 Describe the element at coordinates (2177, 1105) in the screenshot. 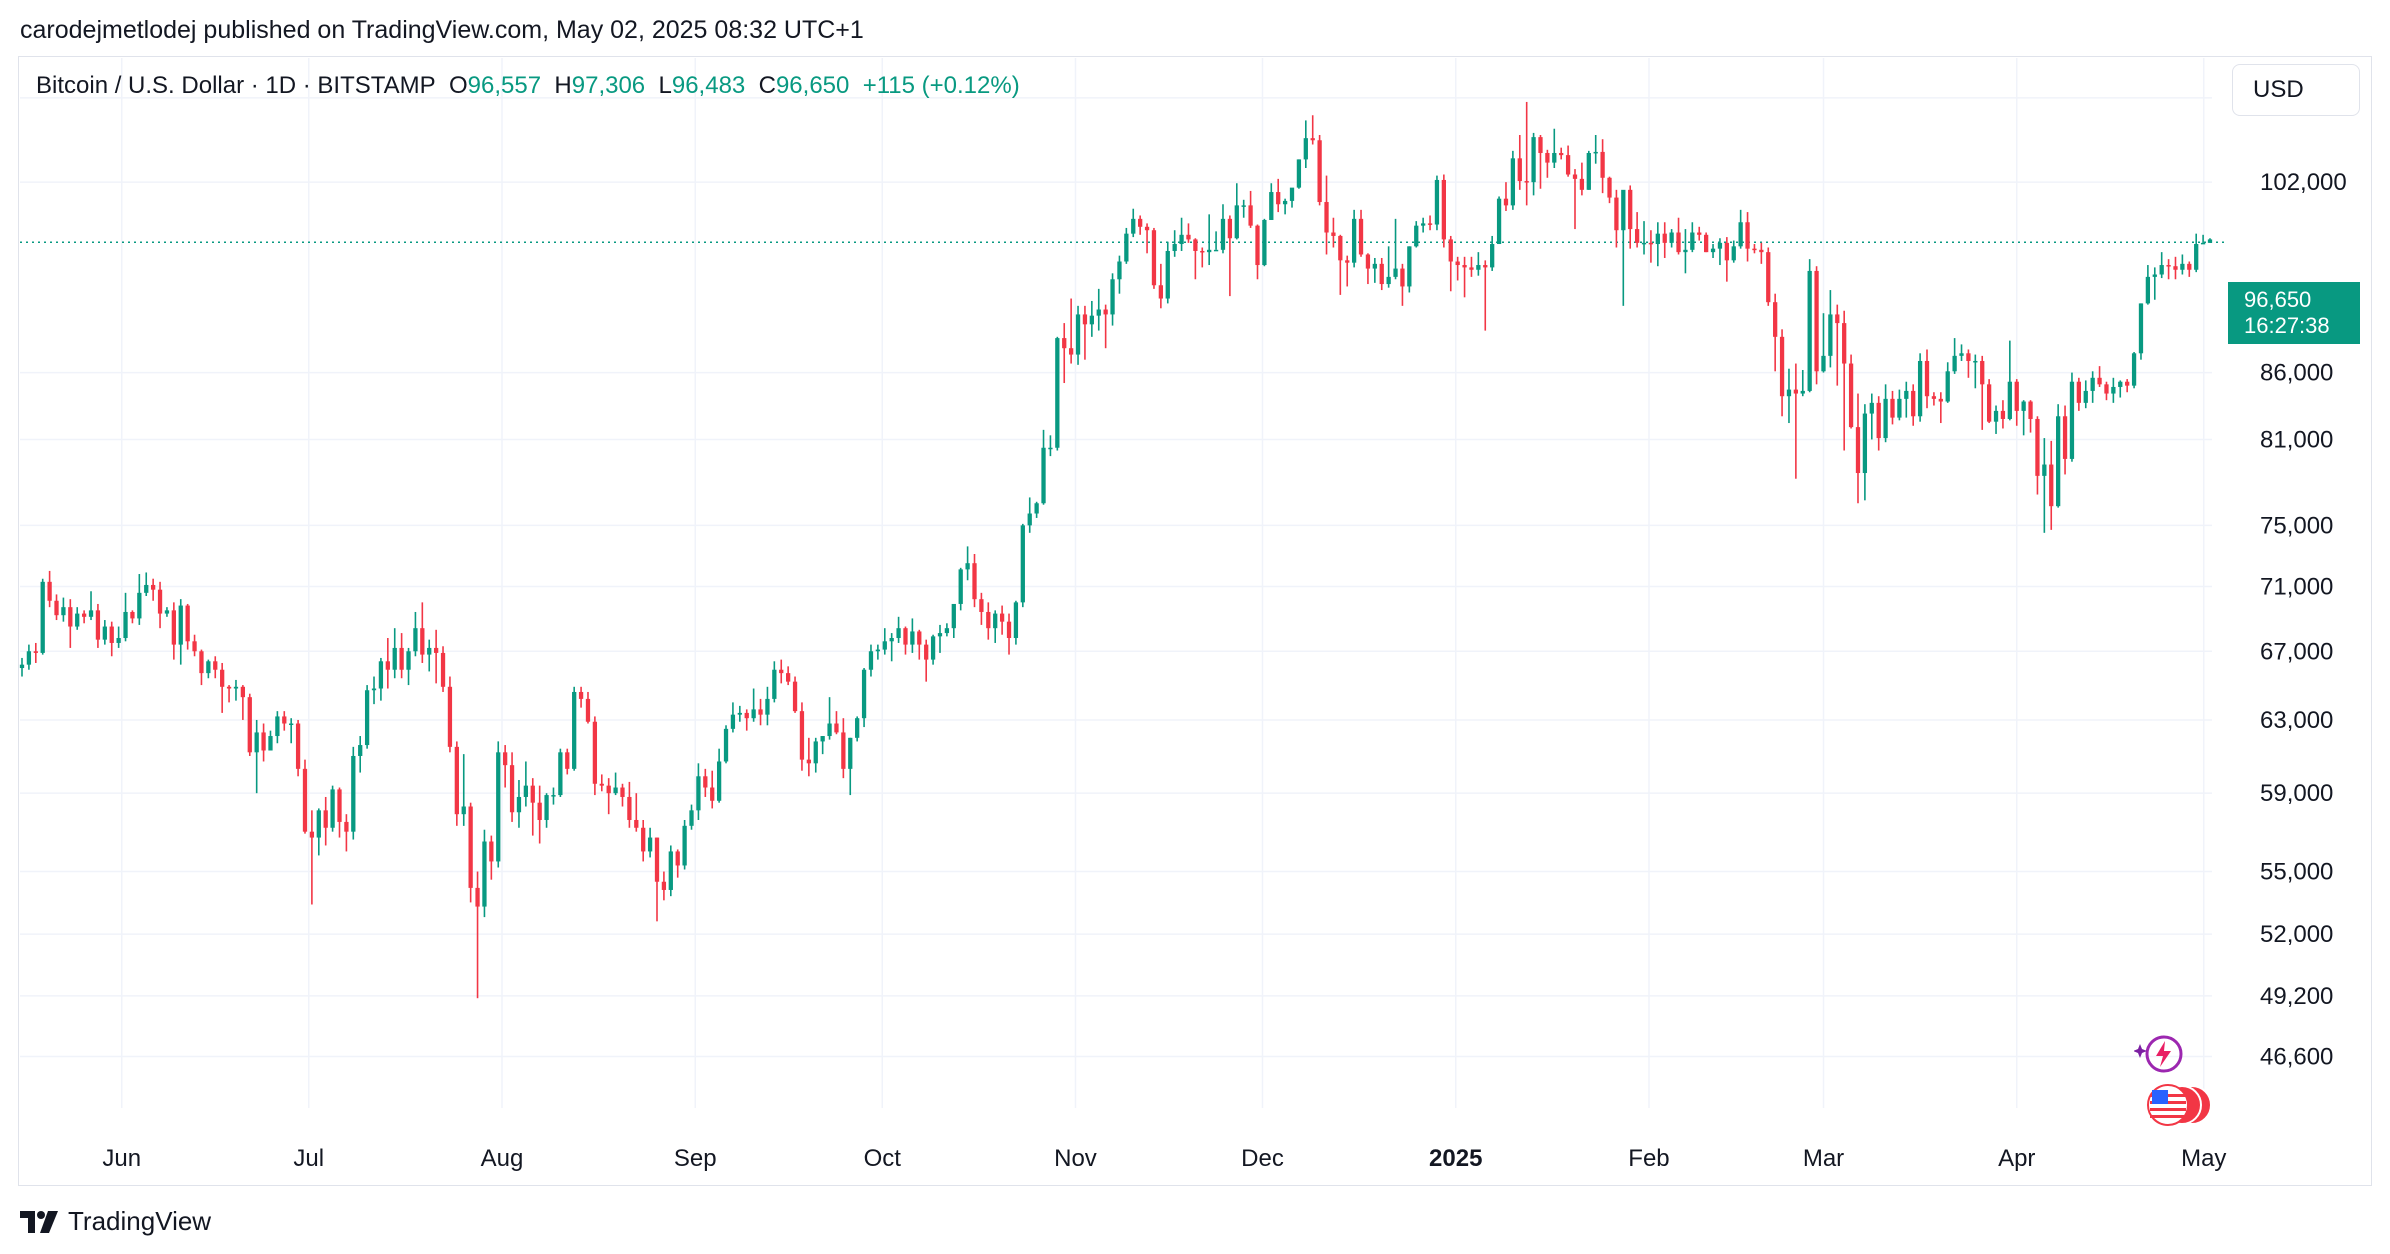

I see `us-flag-events-icon` at that location.